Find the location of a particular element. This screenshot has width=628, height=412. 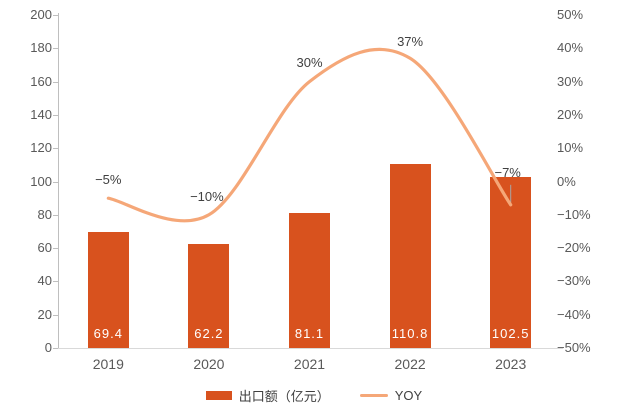

x-axis-category-label: 2022 is located at coordinates (410, 364).